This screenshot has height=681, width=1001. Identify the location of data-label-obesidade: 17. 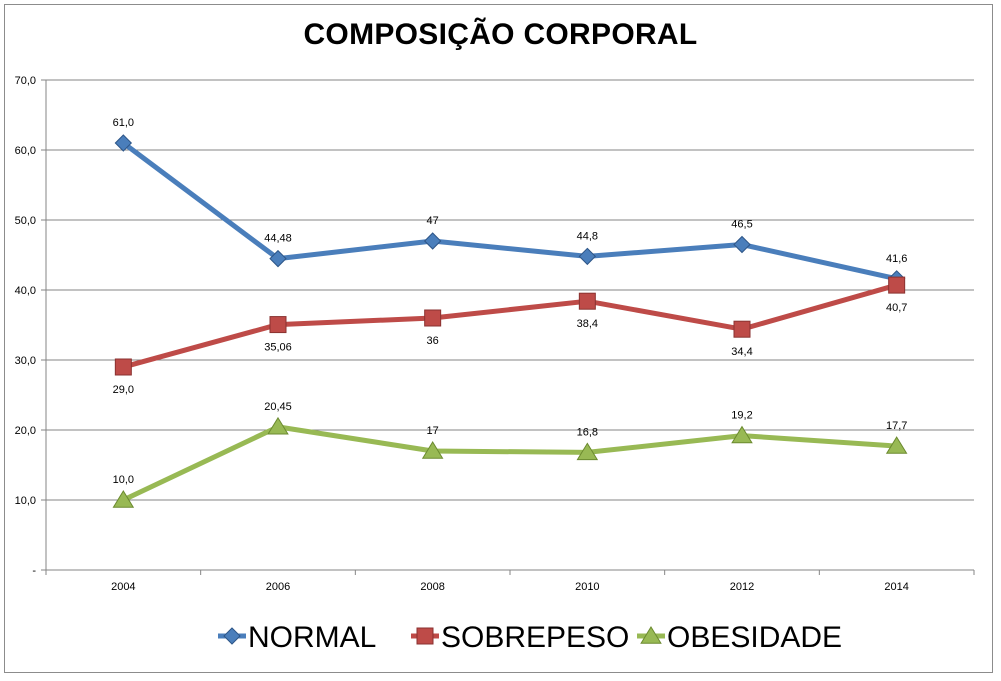
(433, 431).